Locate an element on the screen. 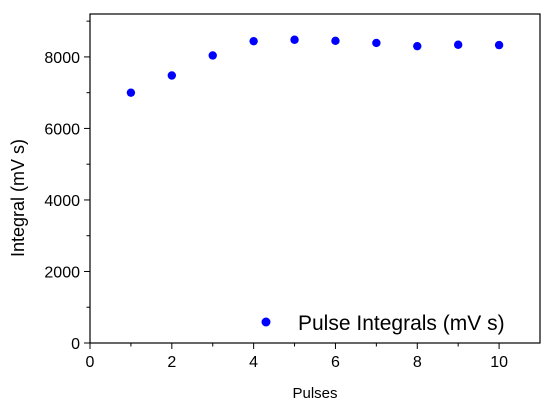 The width and height of the screenshot is (550, 406). x-axis: 0 2 4 6 8 10 is located at coordinates (297, 357).